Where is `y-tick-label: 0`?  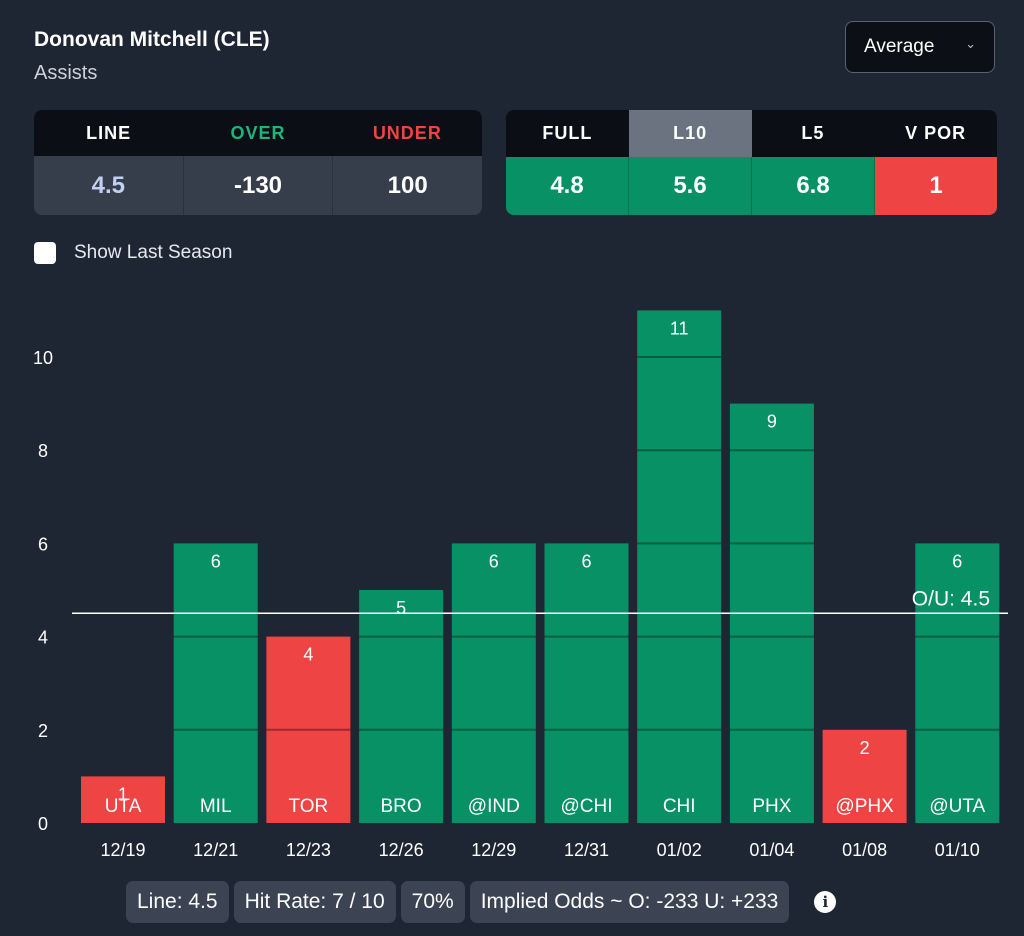 y-tick-label: 0 is located at coordinates (43, 824).